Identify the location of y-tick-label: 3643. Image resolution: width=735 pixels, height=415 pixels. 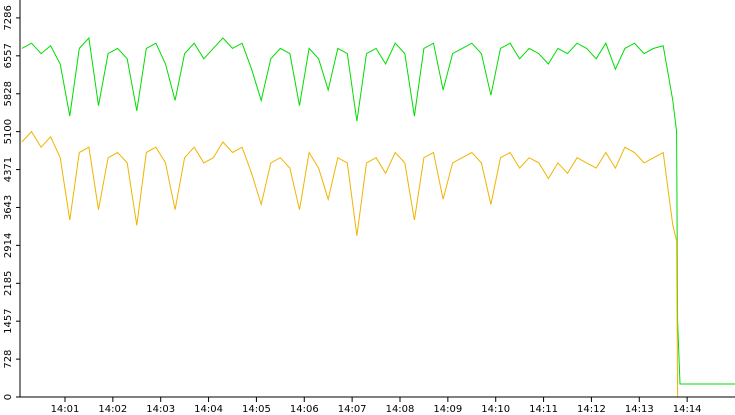
(8, 207).